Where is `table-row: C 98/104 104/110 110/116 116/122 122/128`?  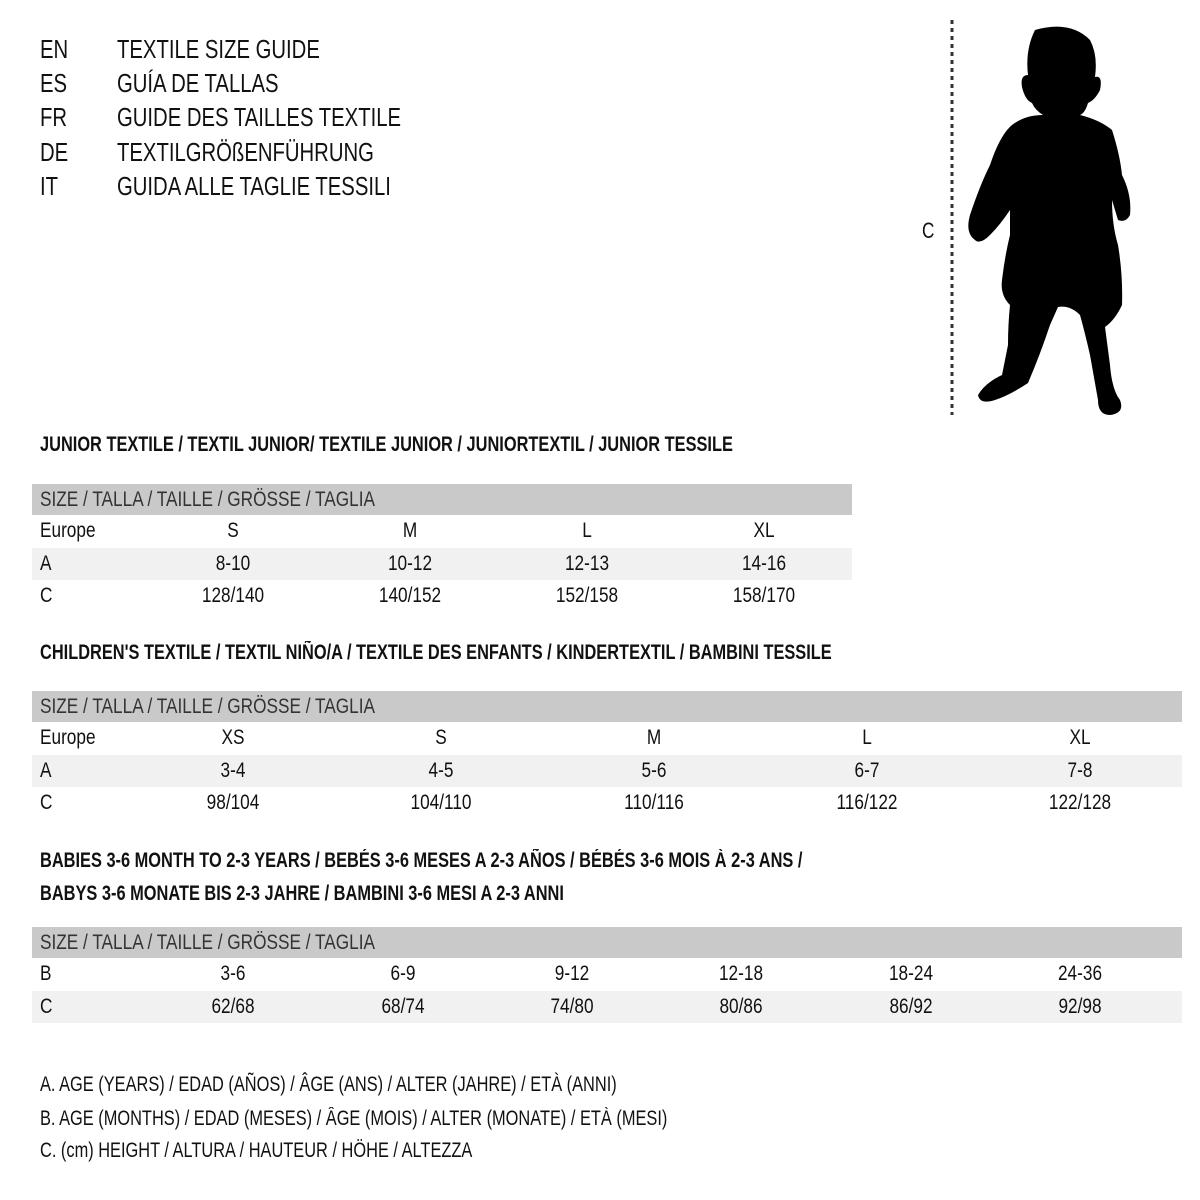 table-row: C 98/104 104/110 110/116 116/122 122/128 is located at coordinates (607, 803).